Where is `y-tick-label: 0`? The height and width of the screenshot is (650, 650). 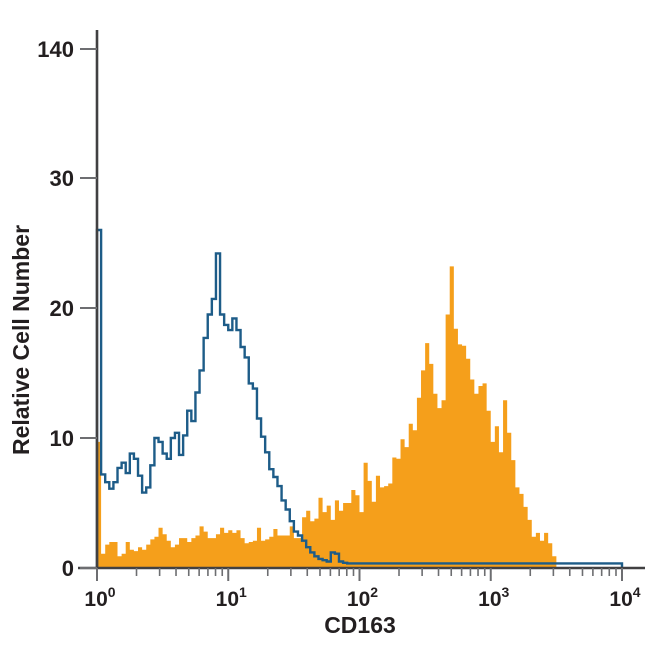
y-tick-label: 0 is located at coordinates (68, 568).